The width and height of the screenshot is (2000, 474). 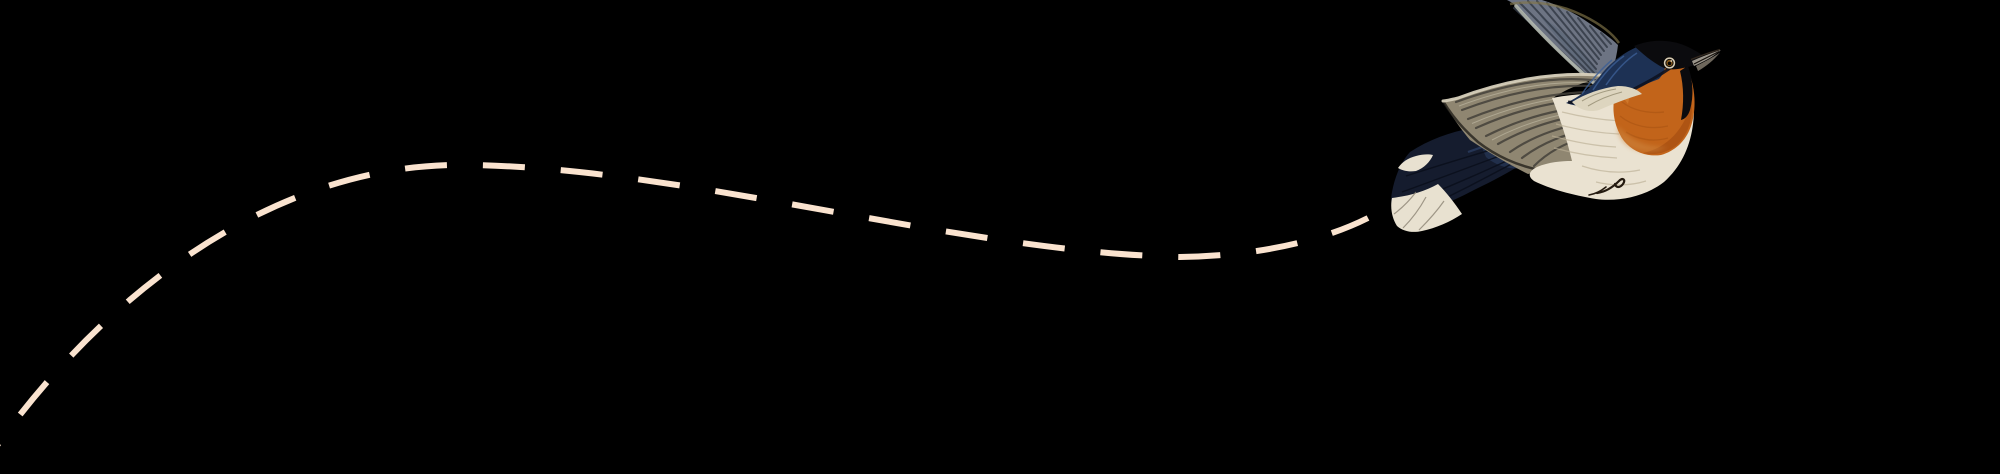 I want to click on mantle-sheen-lines, so click(x=1609, y=73).